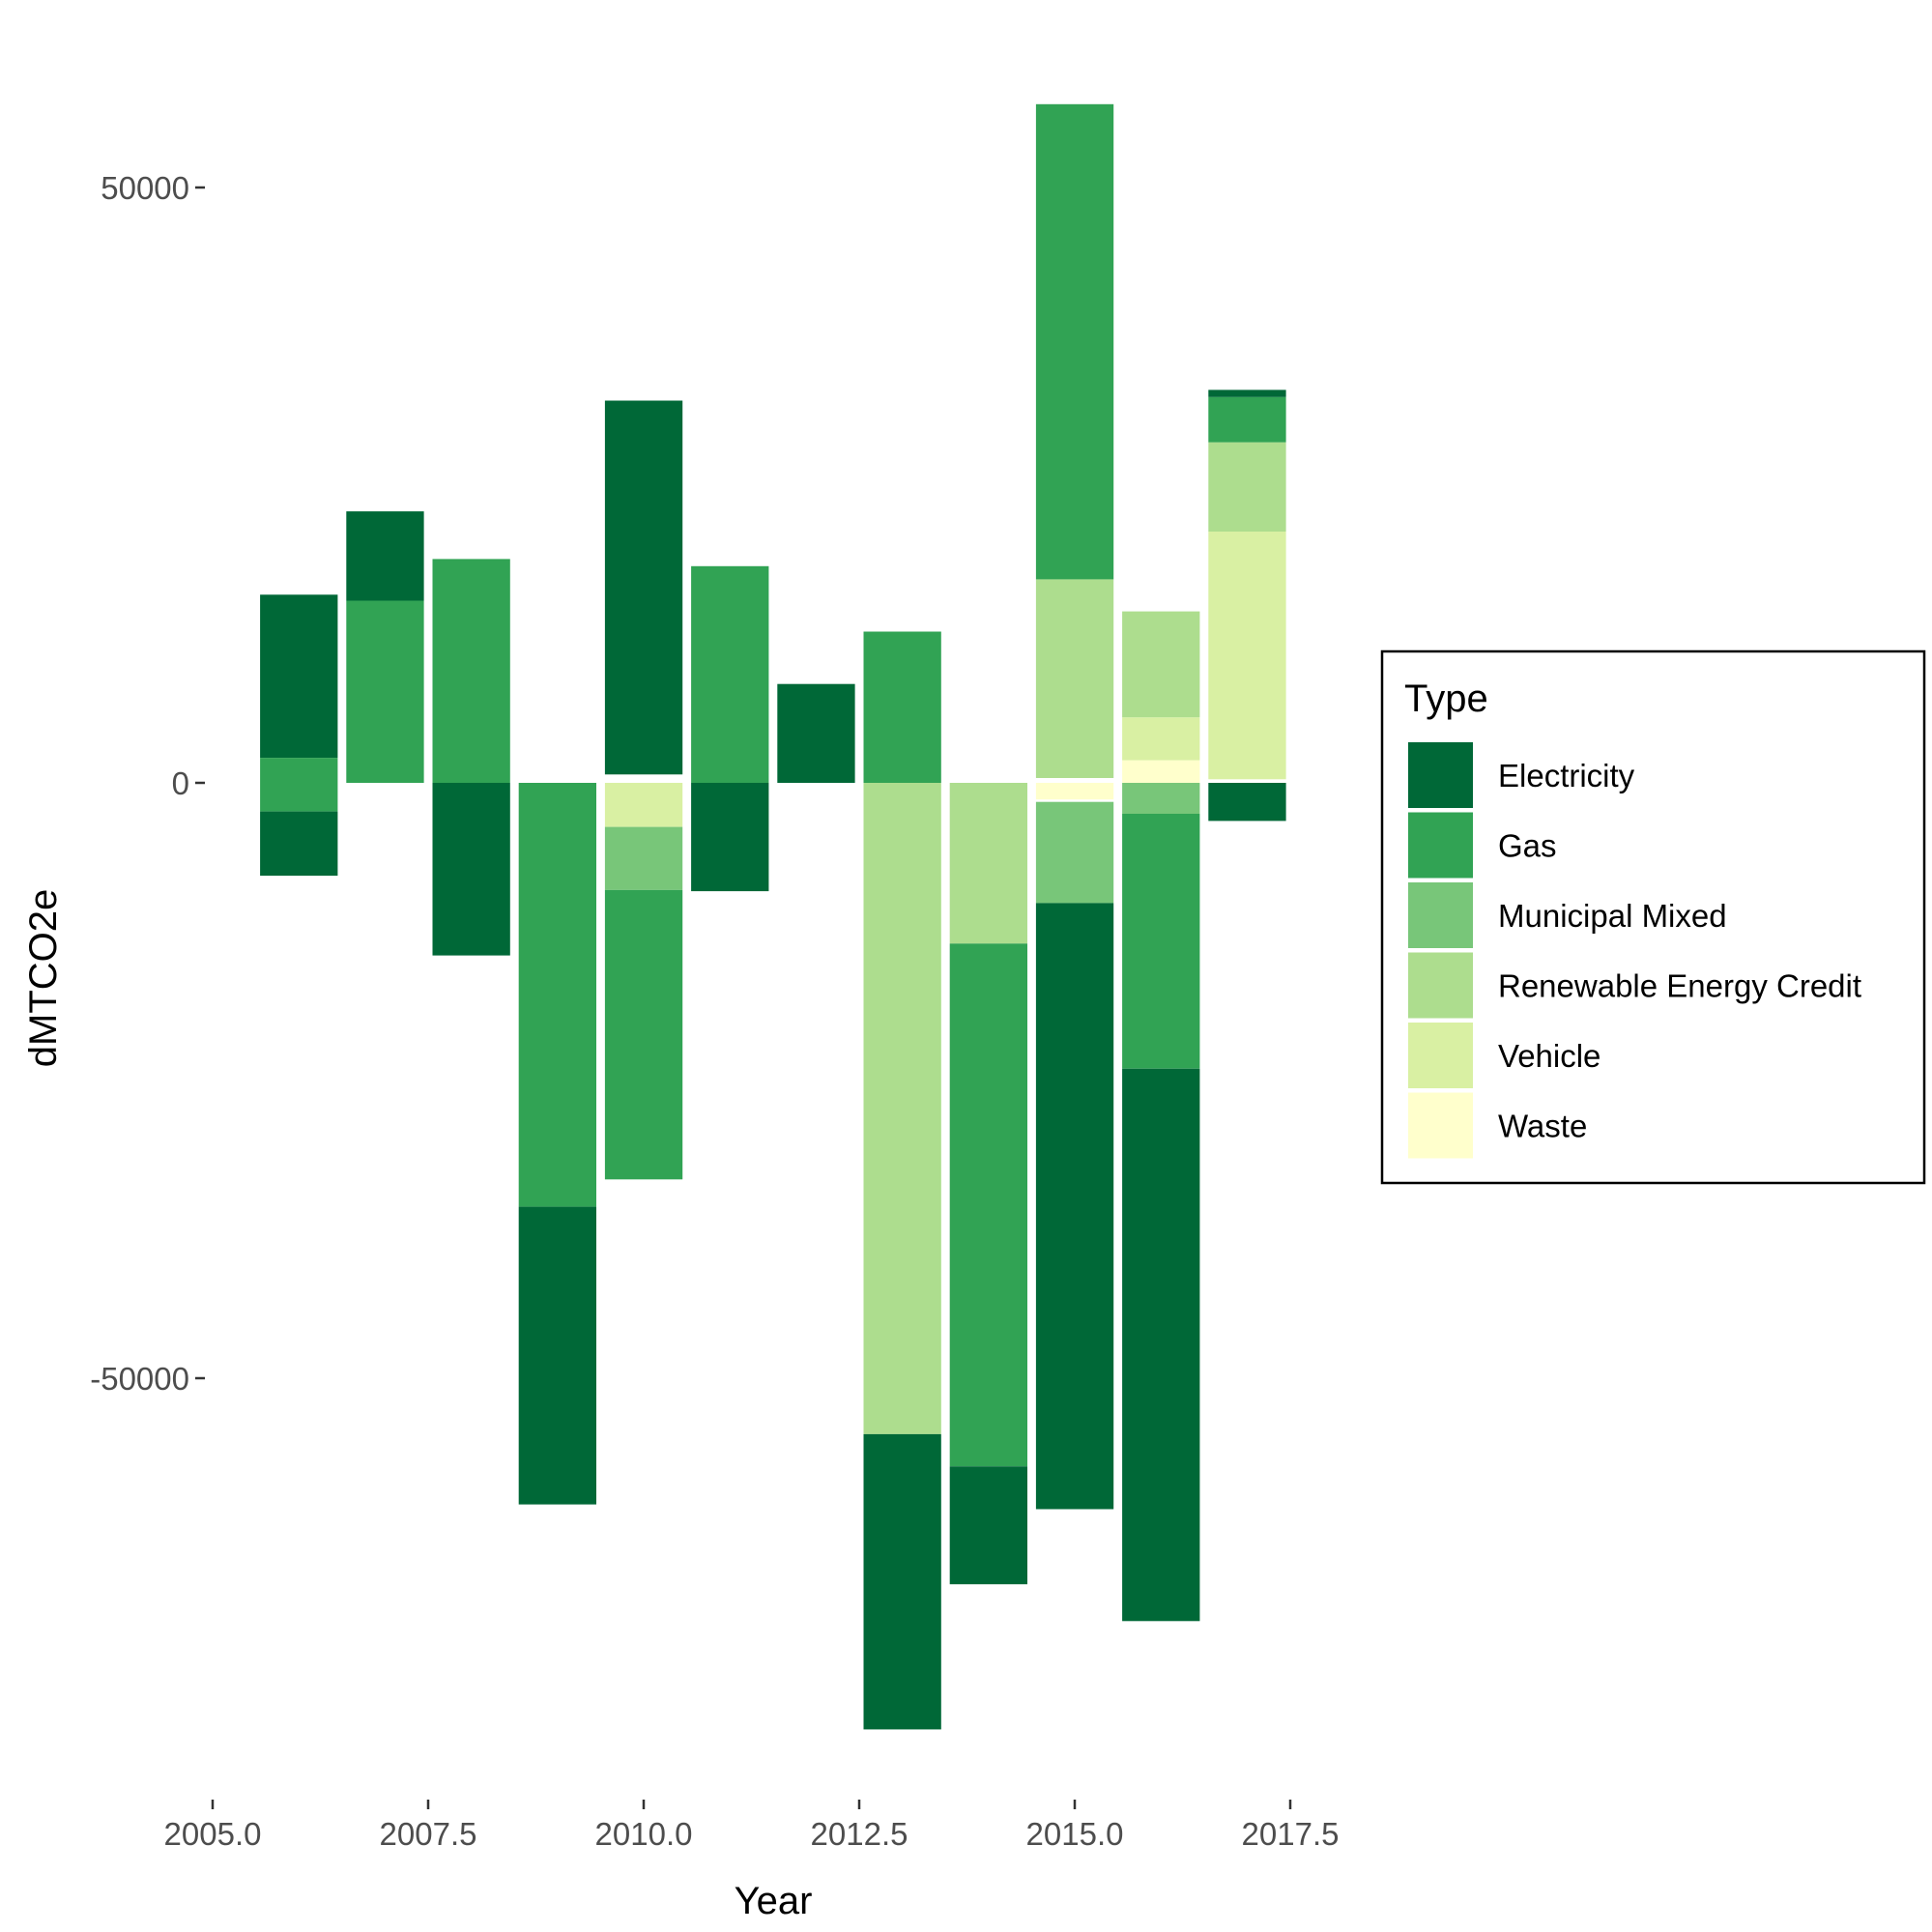 Image resolution: width=1932 pixels, height=1932 pixels. Describe the element at coordinates (644, 1834) in the screenshot. I see `x-tick-label: 2010.0` at that location.